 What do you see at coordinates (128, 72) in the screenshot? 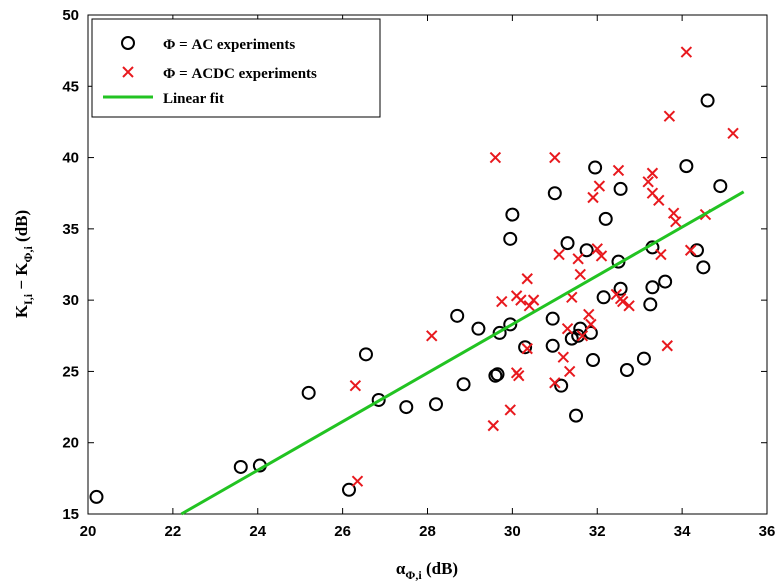
I see `legend-x-marker` at bounding box center [128, 72].